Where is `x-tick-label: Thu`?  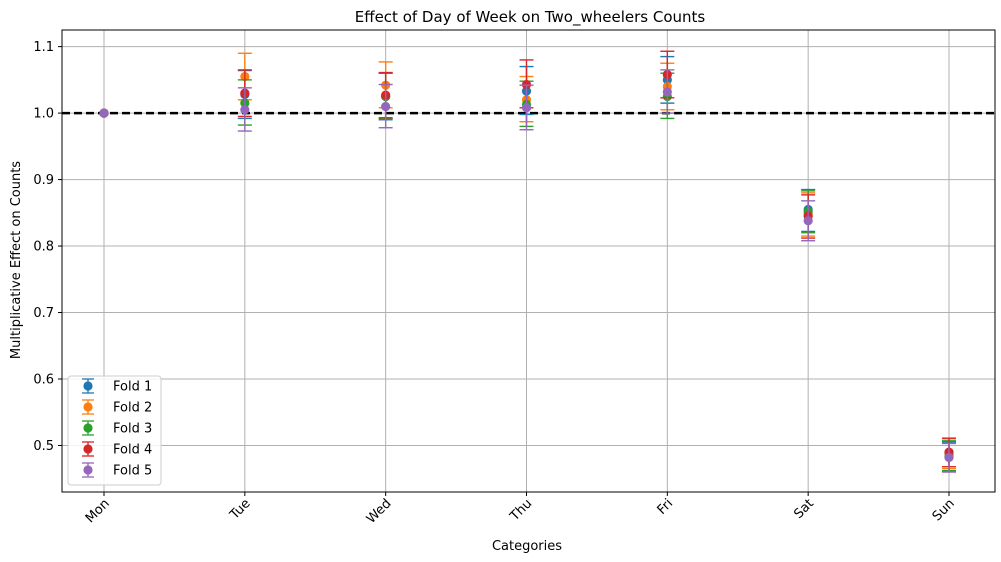 x-tick-label: Thu is located at coordinates (521, 510).